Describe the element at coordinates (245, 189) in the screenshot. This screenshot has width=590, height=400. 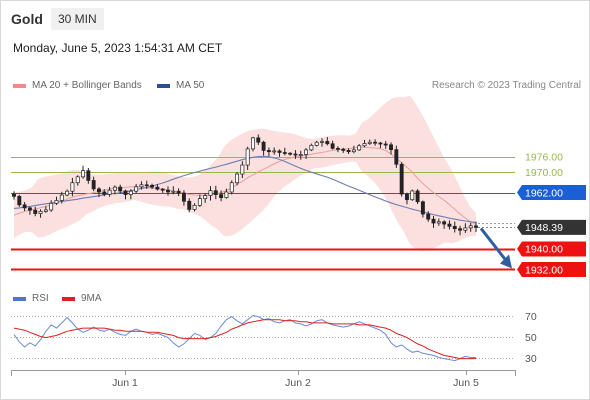
I see `ma50-line` at that location.